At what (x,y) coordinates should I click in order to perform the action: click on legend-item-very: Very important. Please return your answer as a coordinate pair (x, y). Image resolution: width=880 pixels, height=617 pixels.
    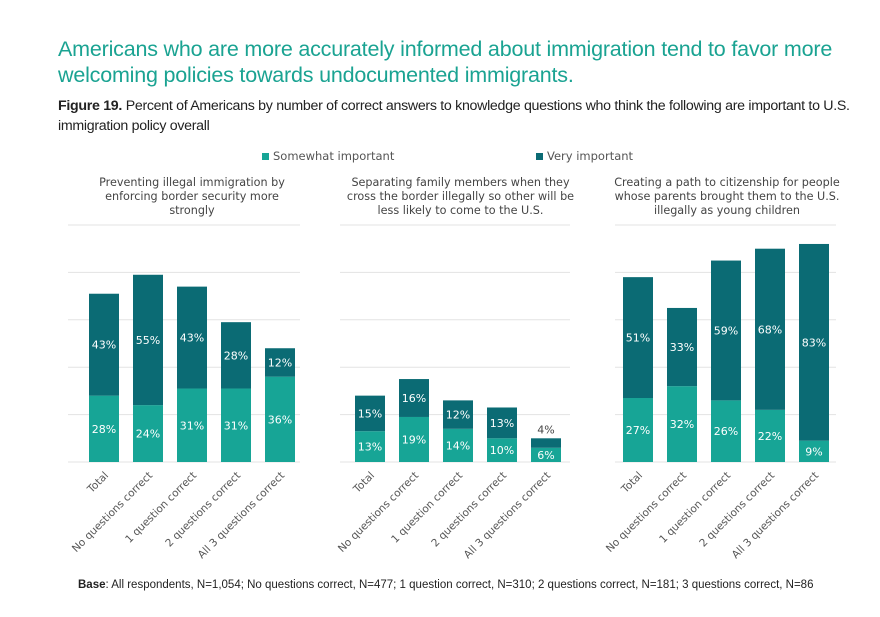
    Looking at the image, I should click on (584, 156).